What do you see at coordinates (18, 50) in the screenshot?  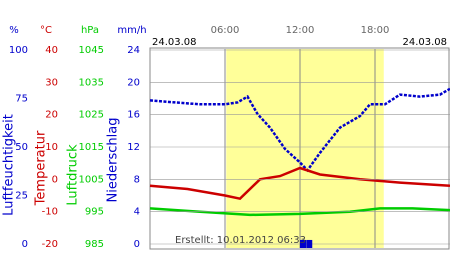 I see `y-tick-label: 100` at bounding box center [18, 50].